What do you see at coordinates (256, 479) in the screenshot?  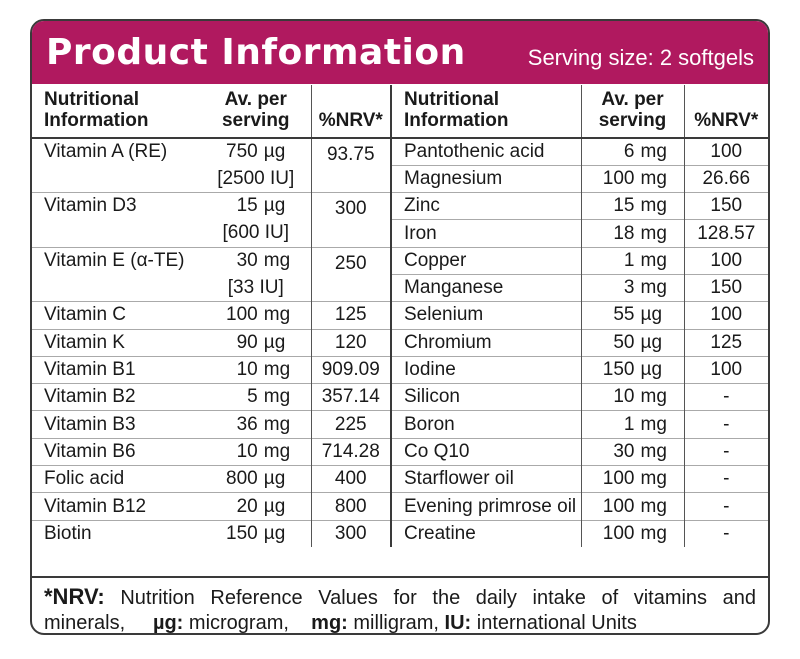 I see `serving-amount: 800 µg` at bounding box center [256, 479].